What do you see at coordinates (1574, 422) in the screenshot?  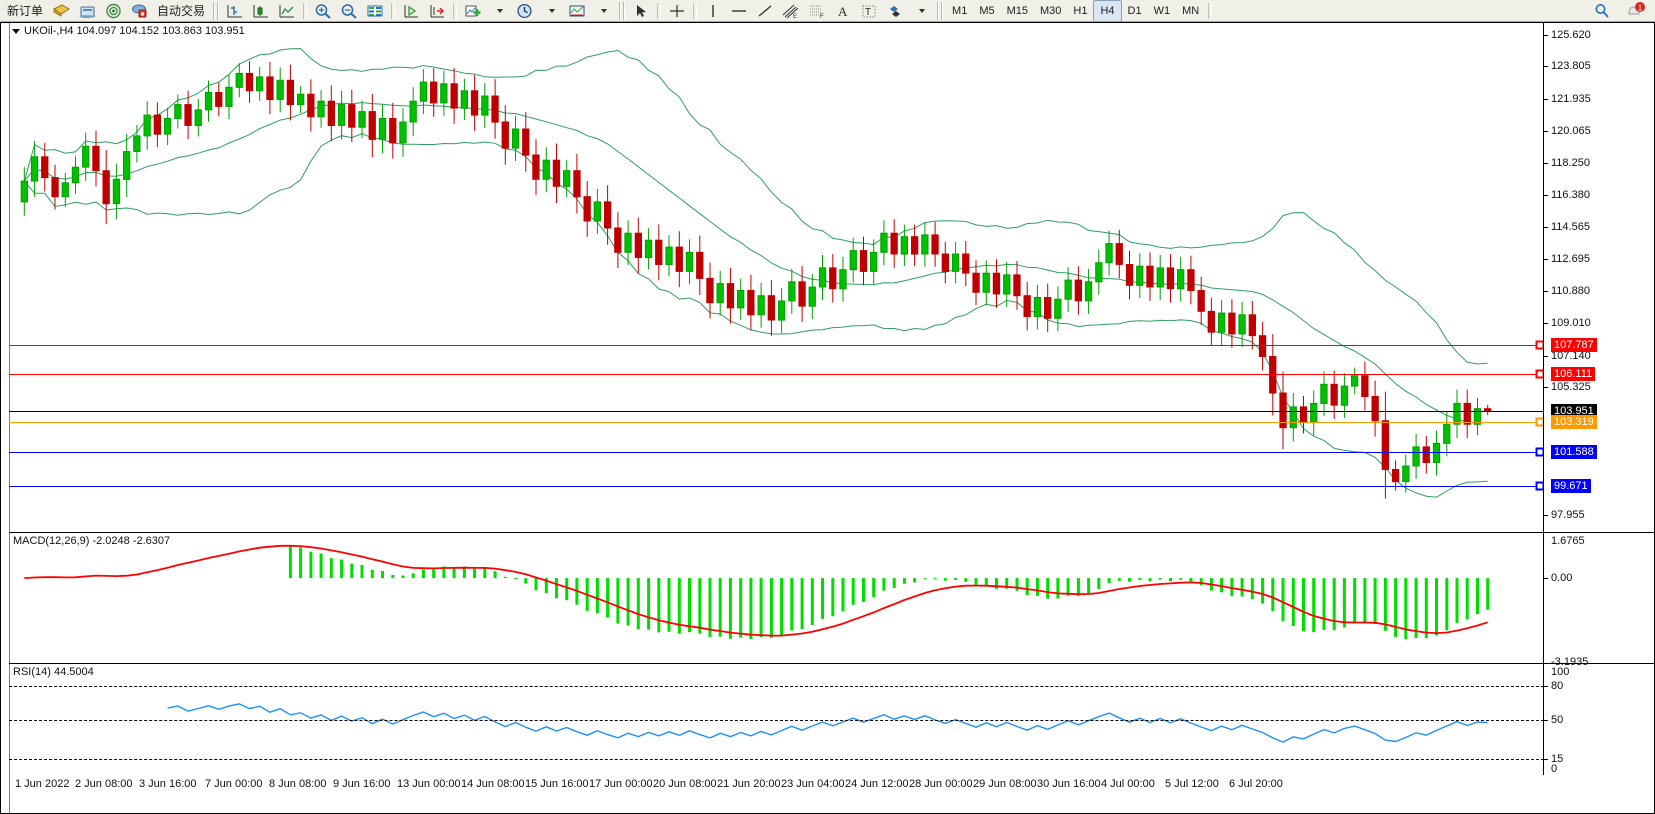 I see `price-level-badge-pivot: 103.319` at bounding box center [1574, 422].